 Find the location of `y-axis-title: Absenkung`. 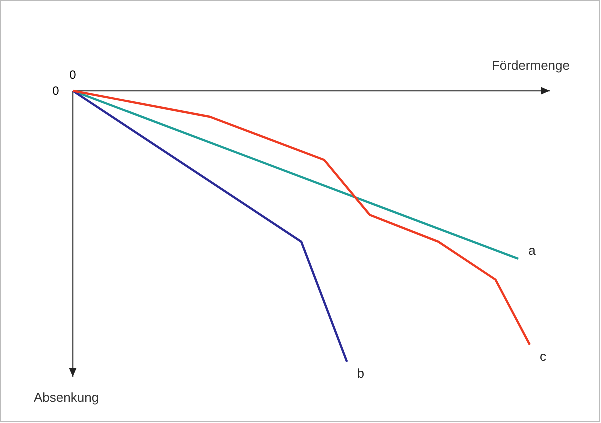

y-axis-title: Absenkung is located at coordinates (67, 397).